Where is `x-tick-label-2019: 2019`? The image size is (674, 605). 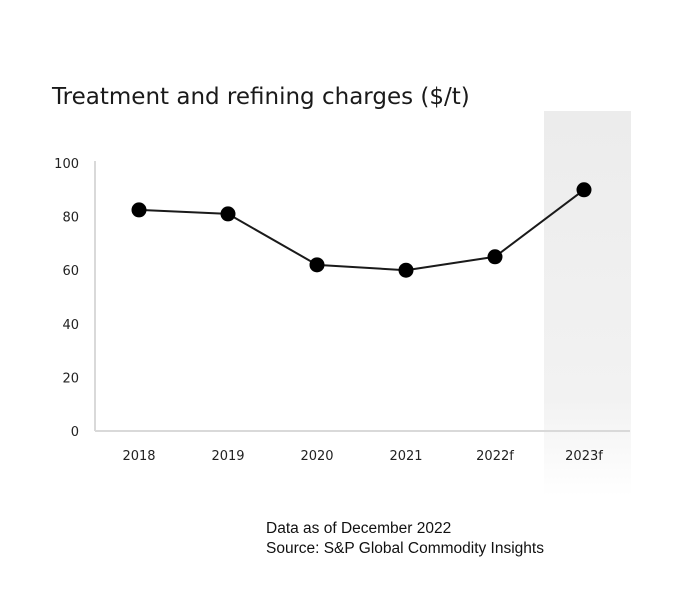
x-tick-label-2019: 2019 is located at coordinates (227, 456).